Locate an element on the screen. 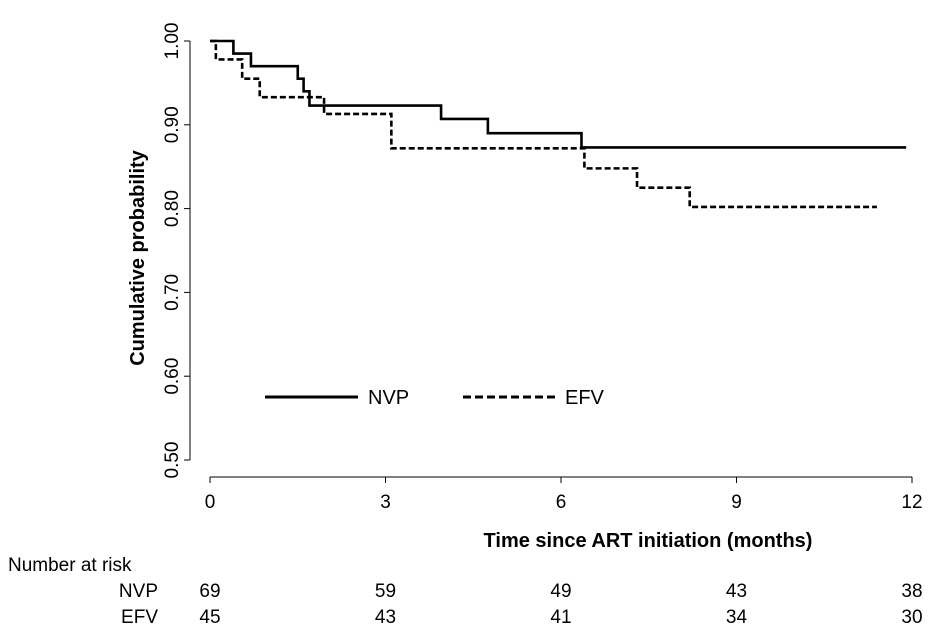 Image resolution: width=930 pixels, height=630 pixels. y-tick-label: 0.90 is located at coordinates (172, 124).